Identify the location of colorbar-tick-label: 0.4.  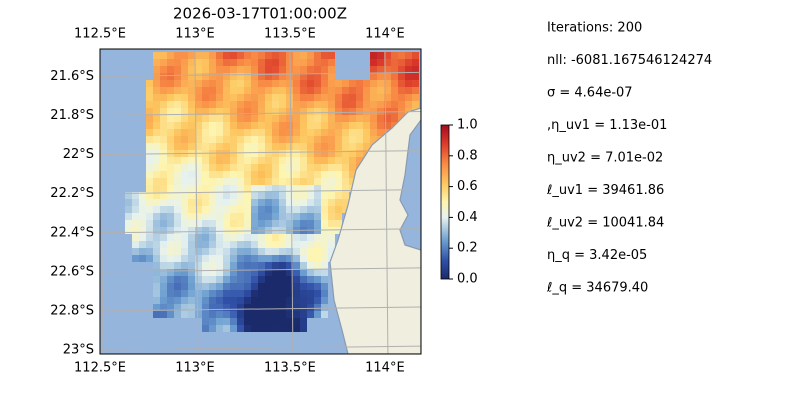
(467, 217).